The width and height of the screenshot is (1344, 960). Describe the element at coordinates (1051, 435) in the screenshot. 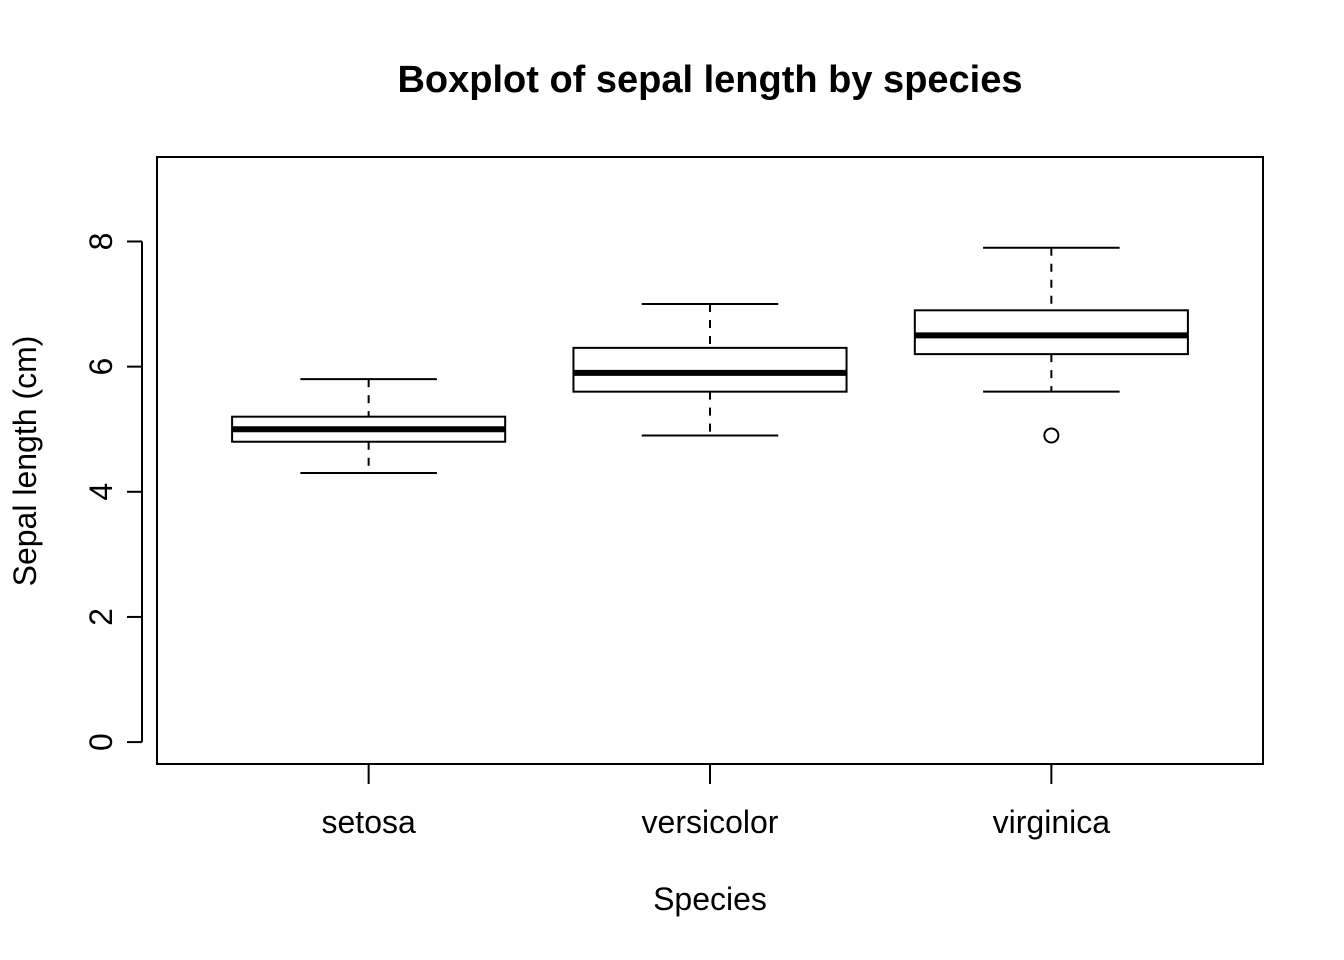

I see `outlier-point` at that location.